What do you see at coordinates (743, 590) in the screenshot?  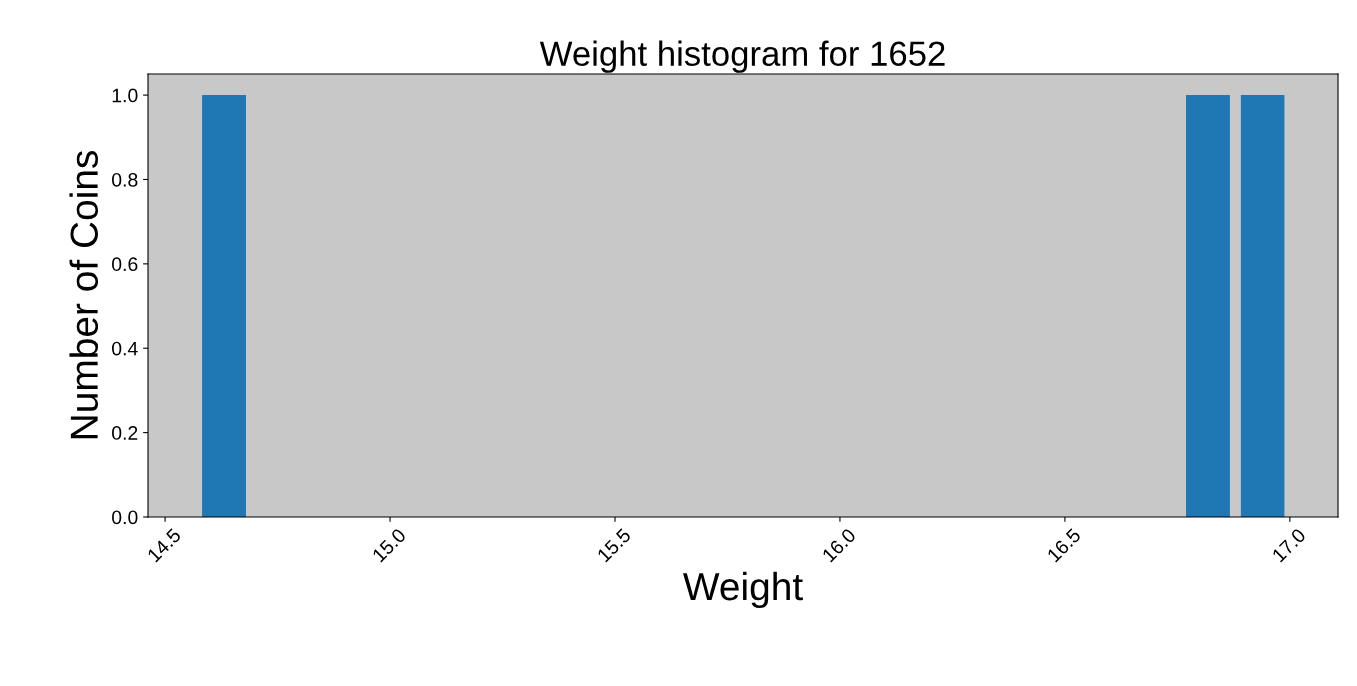 I see `x-axis-title: Weight` at bounding box center [743, 590].